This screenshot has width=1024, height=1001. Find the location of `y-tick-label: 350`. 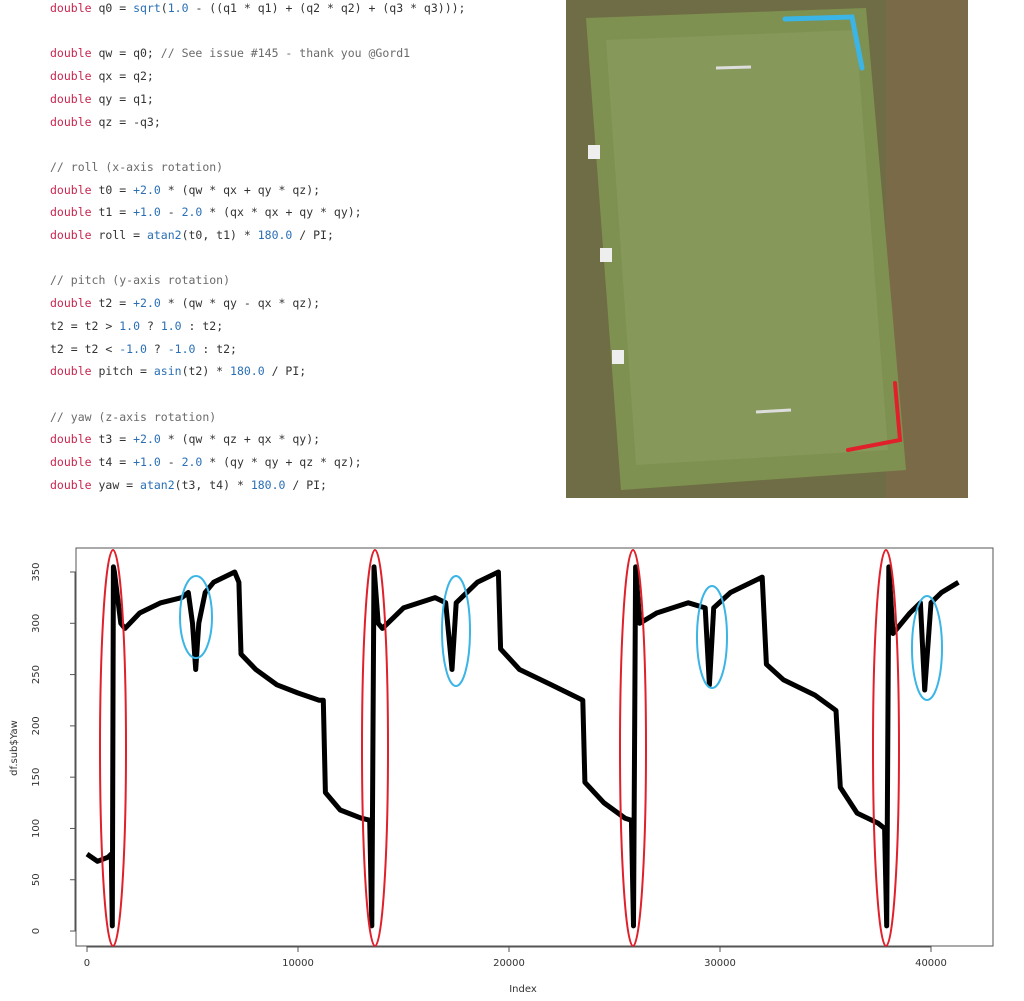

y-tick-label: 350 is located at coordinates (36, 571).